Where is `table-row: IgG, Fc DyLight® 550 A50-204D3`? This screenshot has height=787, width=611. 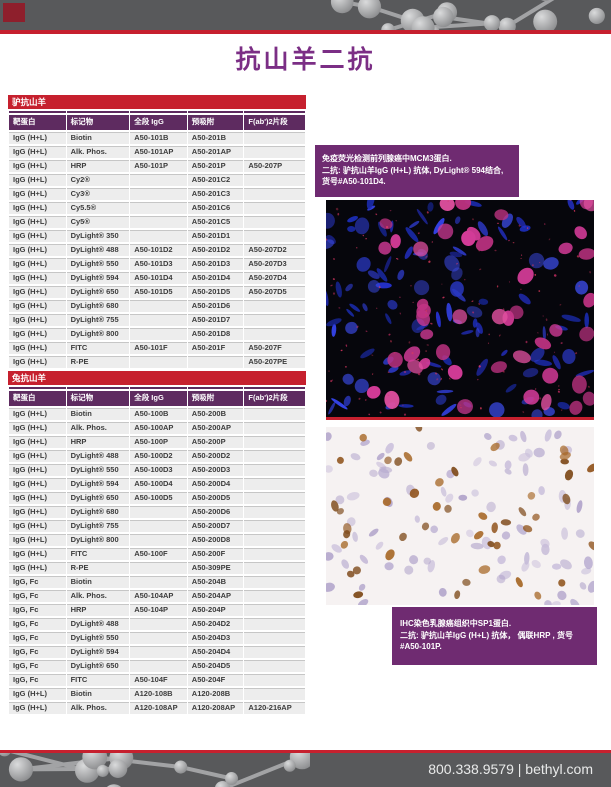 table-row: IgG, Fc DyLight® 550 A50-204D3 is located at coordinates (157, 638).